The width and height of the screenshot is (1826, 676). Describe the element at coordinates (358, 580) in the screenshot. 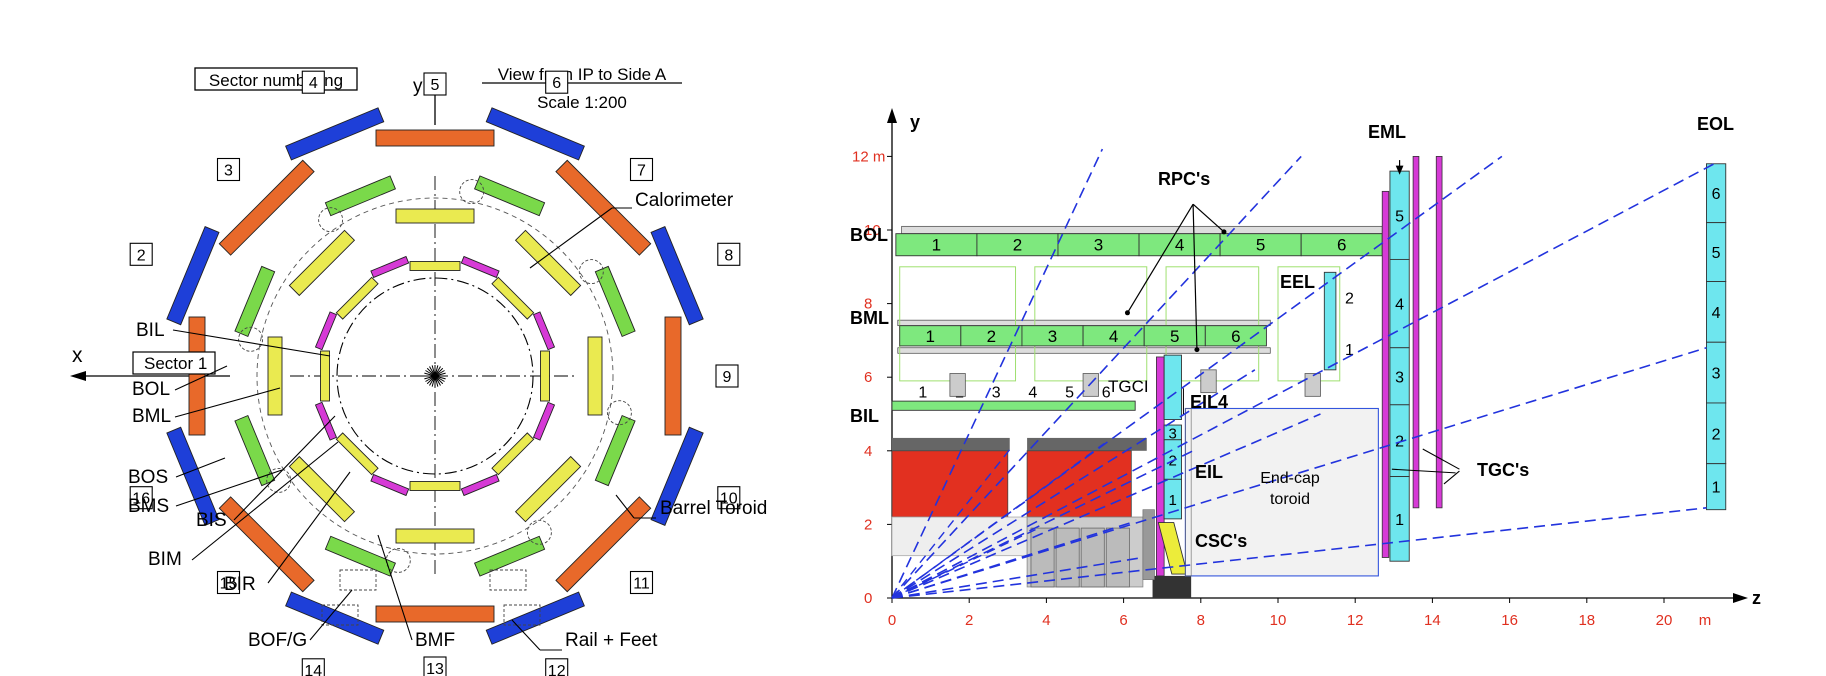

I see `rail-foot` at that location.